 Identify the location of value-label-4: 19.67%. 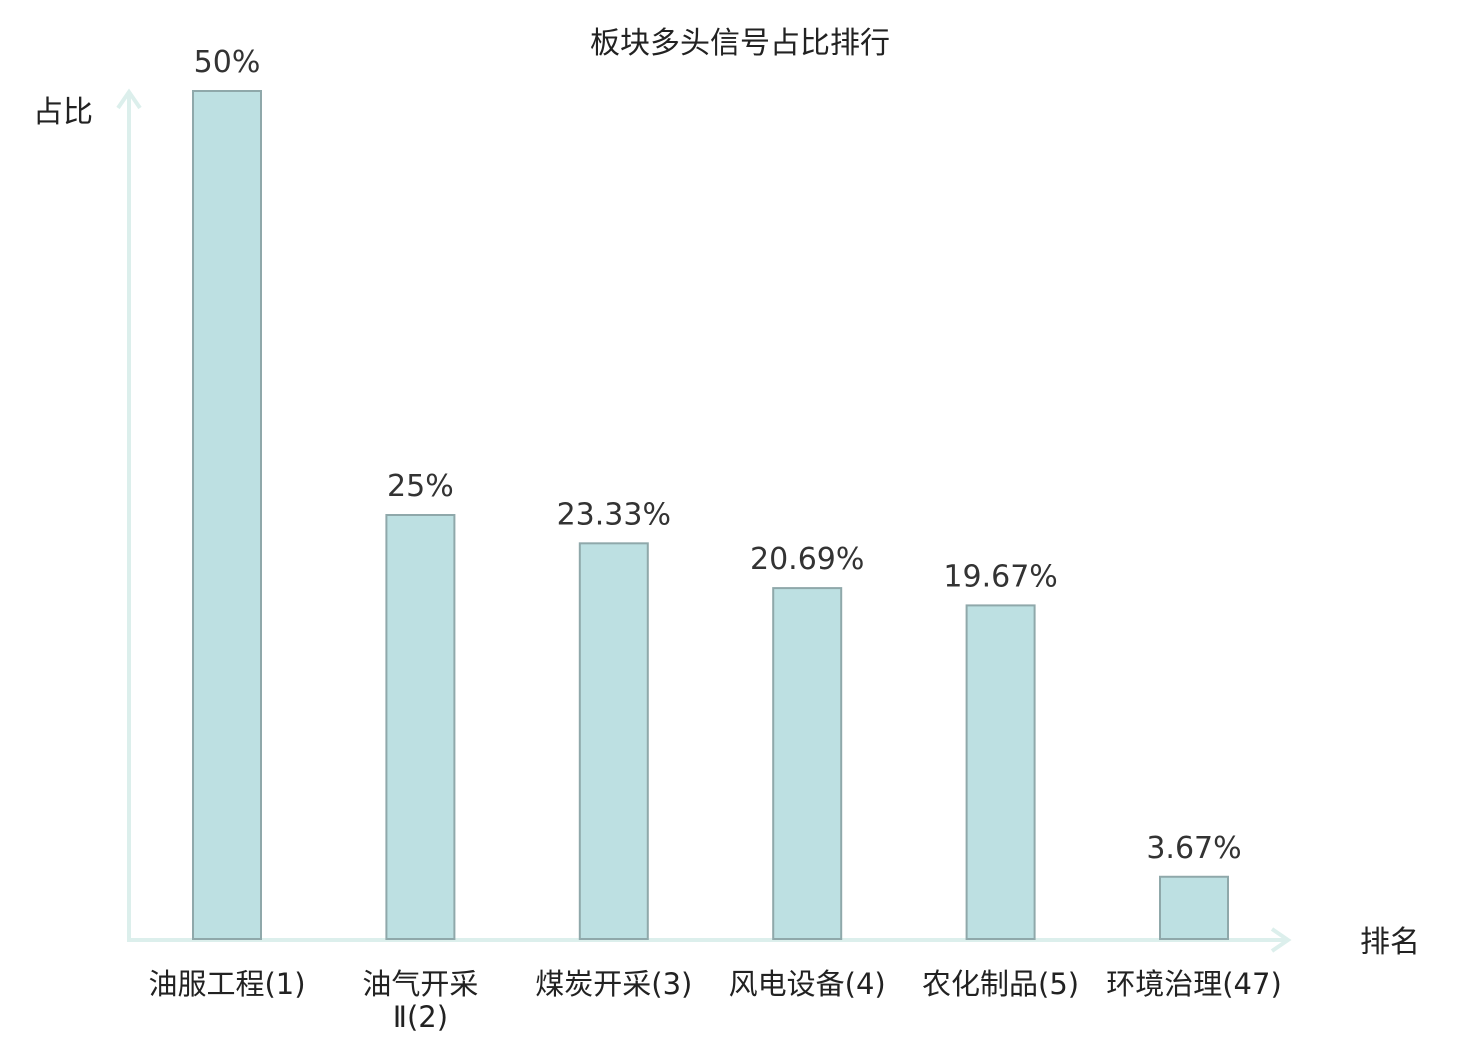
(1000, 576).